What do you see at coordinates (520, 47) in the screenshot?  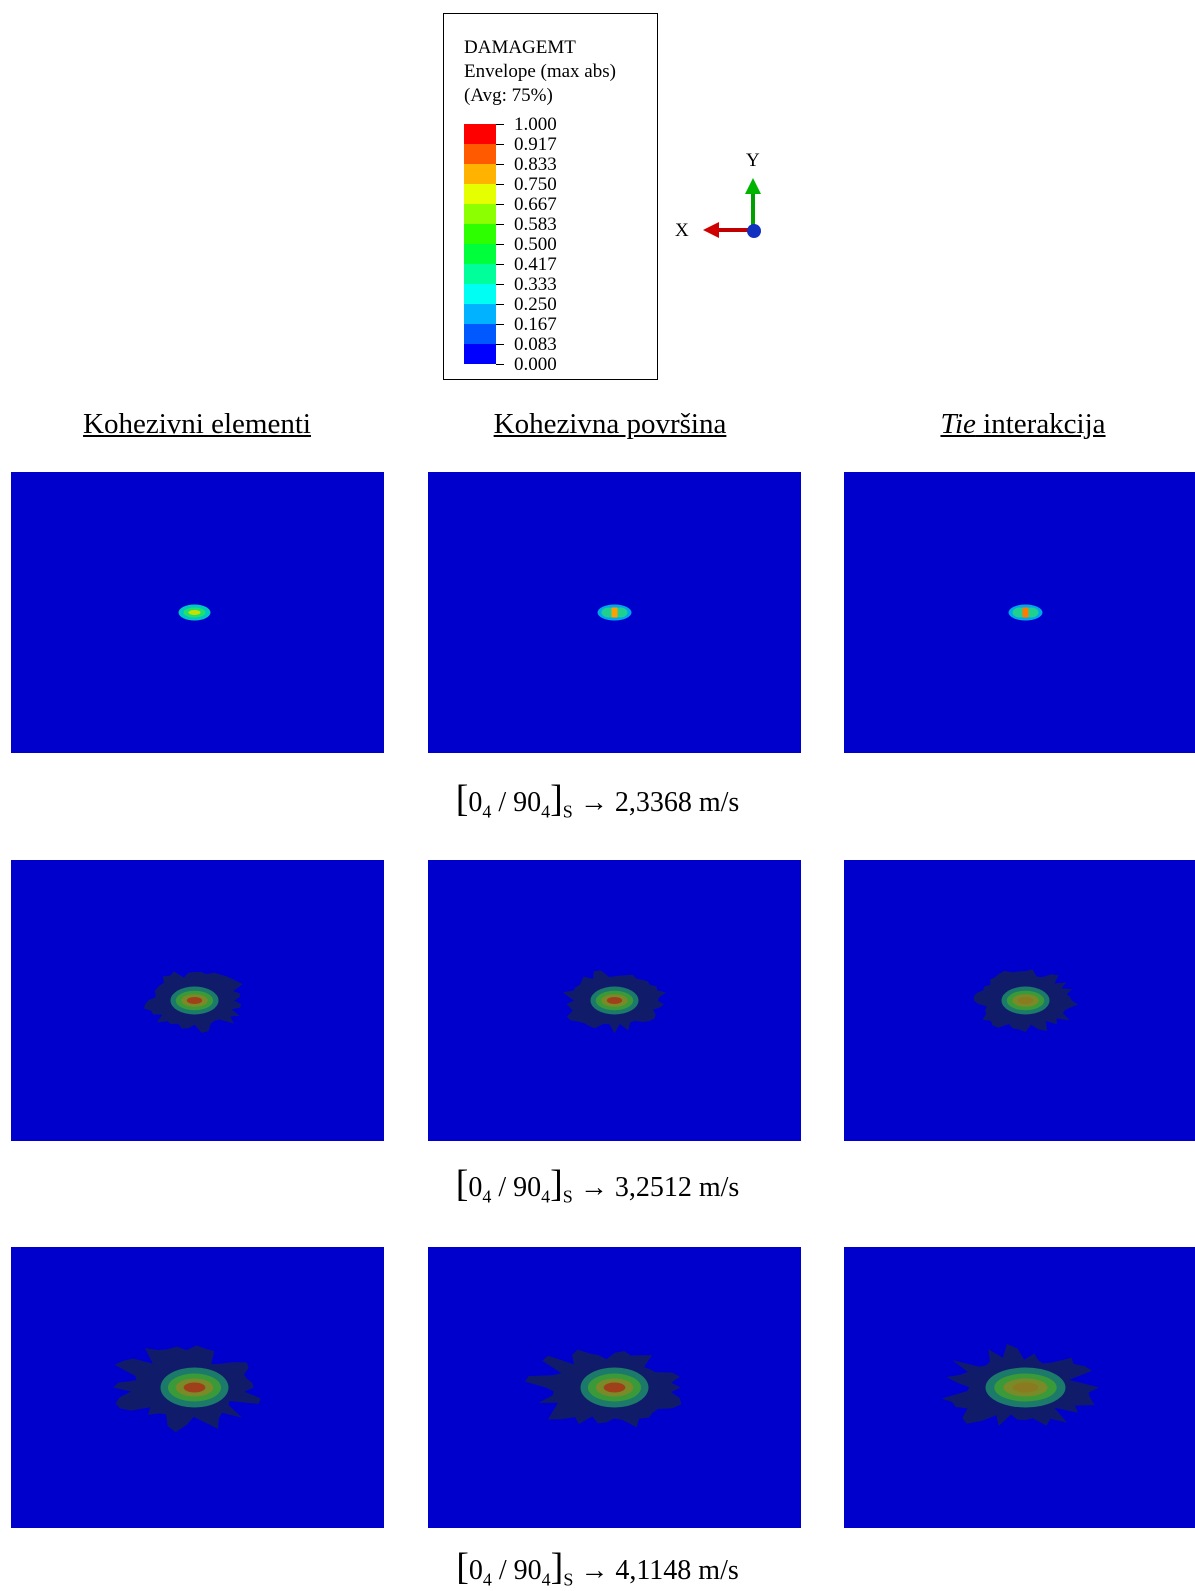 I see `legend-title: DAMAGEMT` at bounding box center [520, 47].